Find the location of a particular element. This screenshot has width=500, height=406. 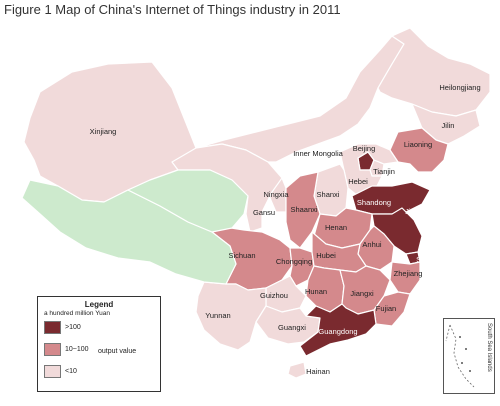

province-hainan is located at coordinates (297, 370).